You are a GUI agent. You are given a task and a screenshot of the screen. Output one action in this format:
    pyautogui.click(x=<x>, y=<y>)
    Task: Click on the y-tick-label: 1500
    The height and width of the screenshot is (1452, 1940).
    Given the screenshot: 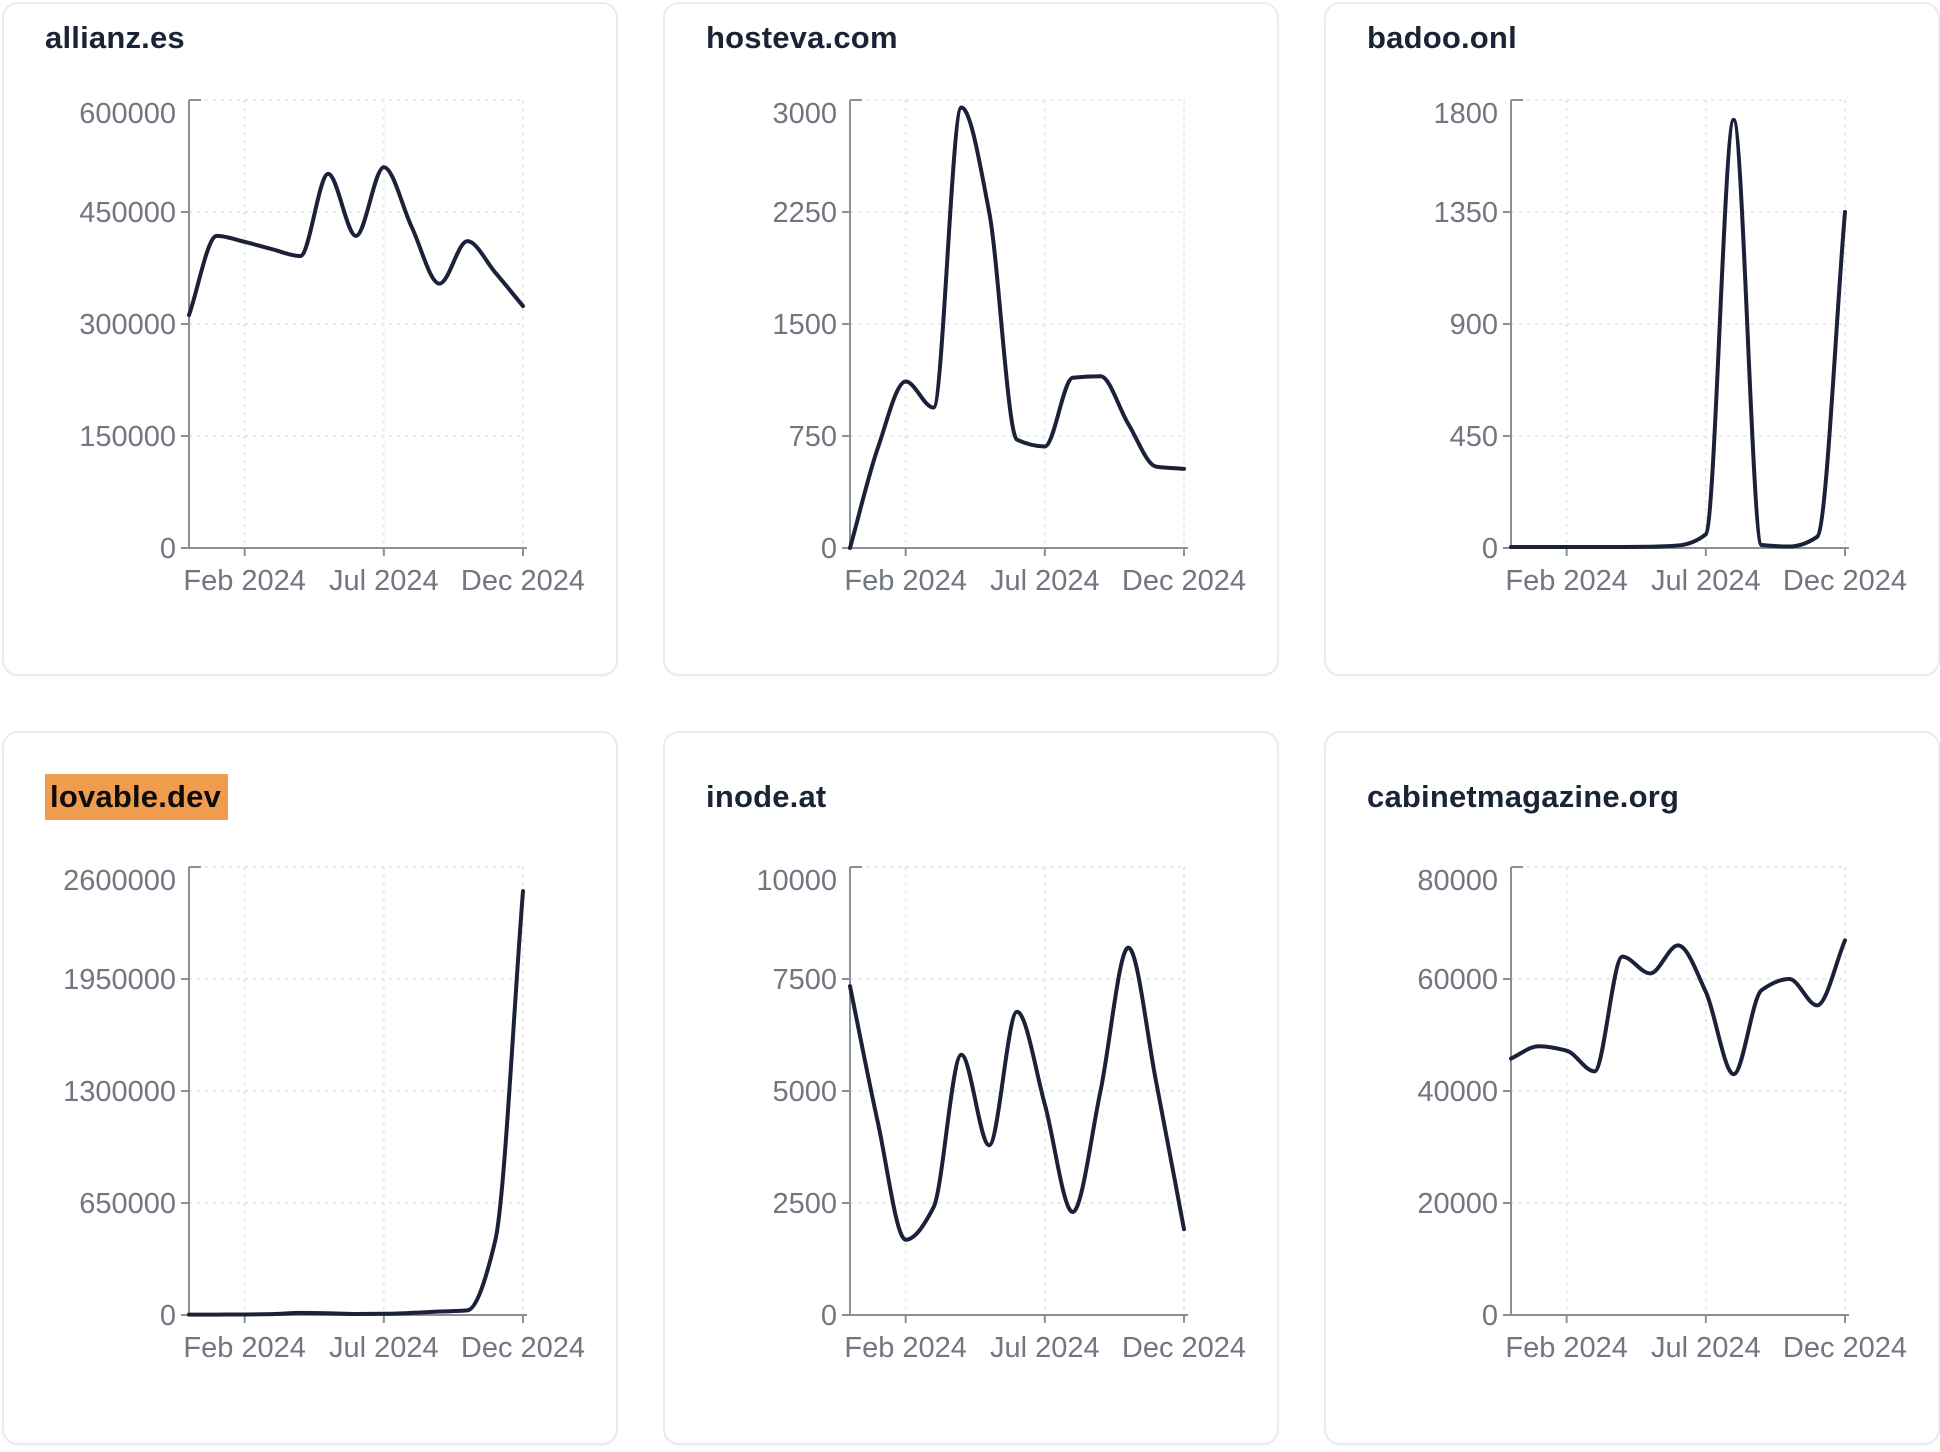 What is the action you would take?
    pyautogui.click(x=804, y=325)
    